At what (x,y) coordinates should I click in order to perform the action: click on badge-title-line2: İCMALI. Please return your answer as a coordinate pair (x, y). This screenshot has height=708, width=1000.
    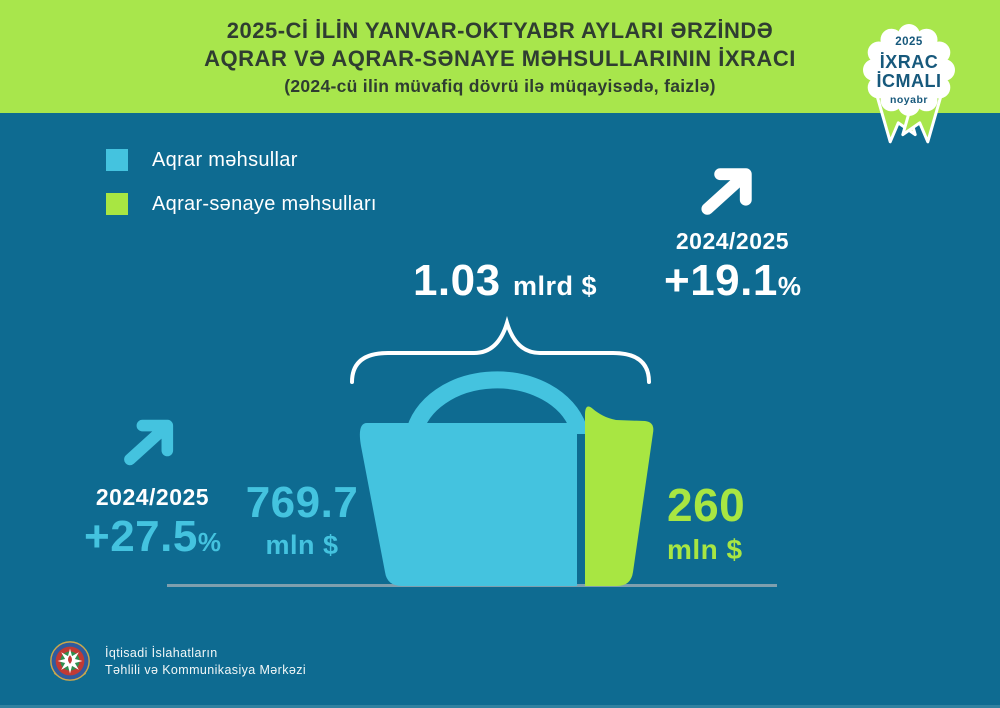
    Looking at the image, I should click on (909, 81).